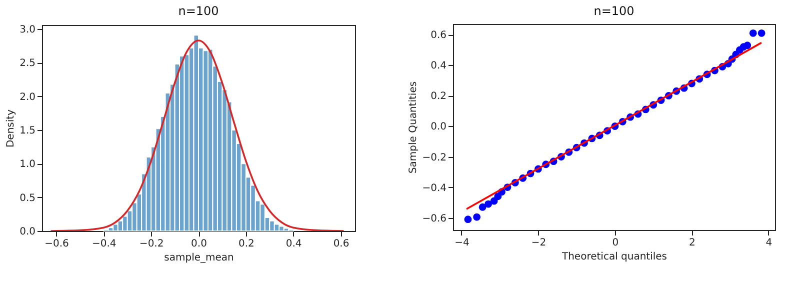  Describe the element at coordinates (151, 244) in the screenshot. I see `x-tick-label: −0.2` at that location.